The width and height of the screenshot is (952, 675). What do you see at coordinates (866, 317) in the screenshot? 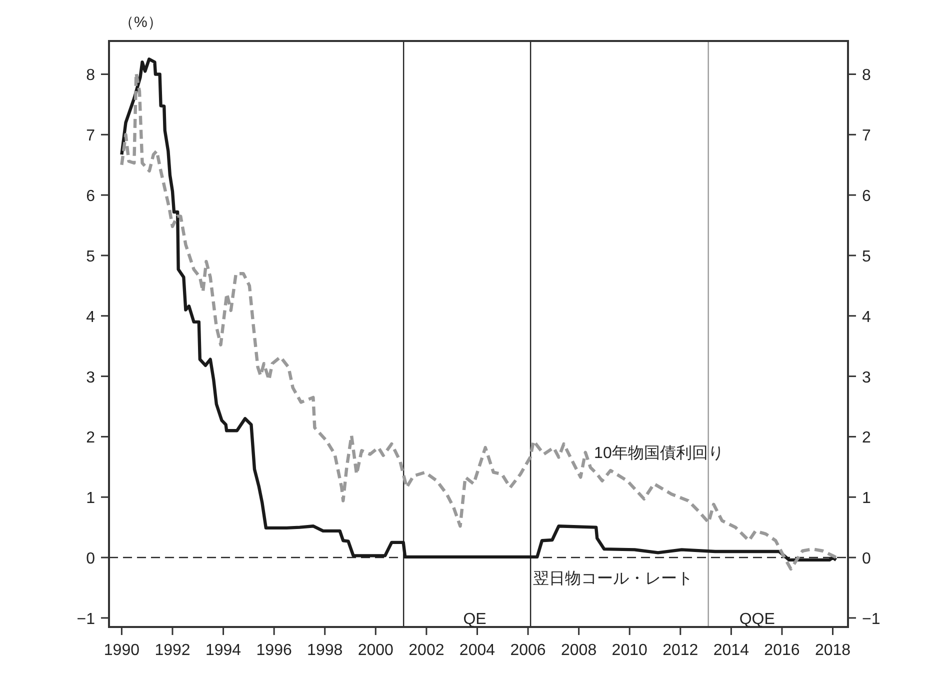
I see `y2-tick-label: 4` at bounding box center [866, 317].